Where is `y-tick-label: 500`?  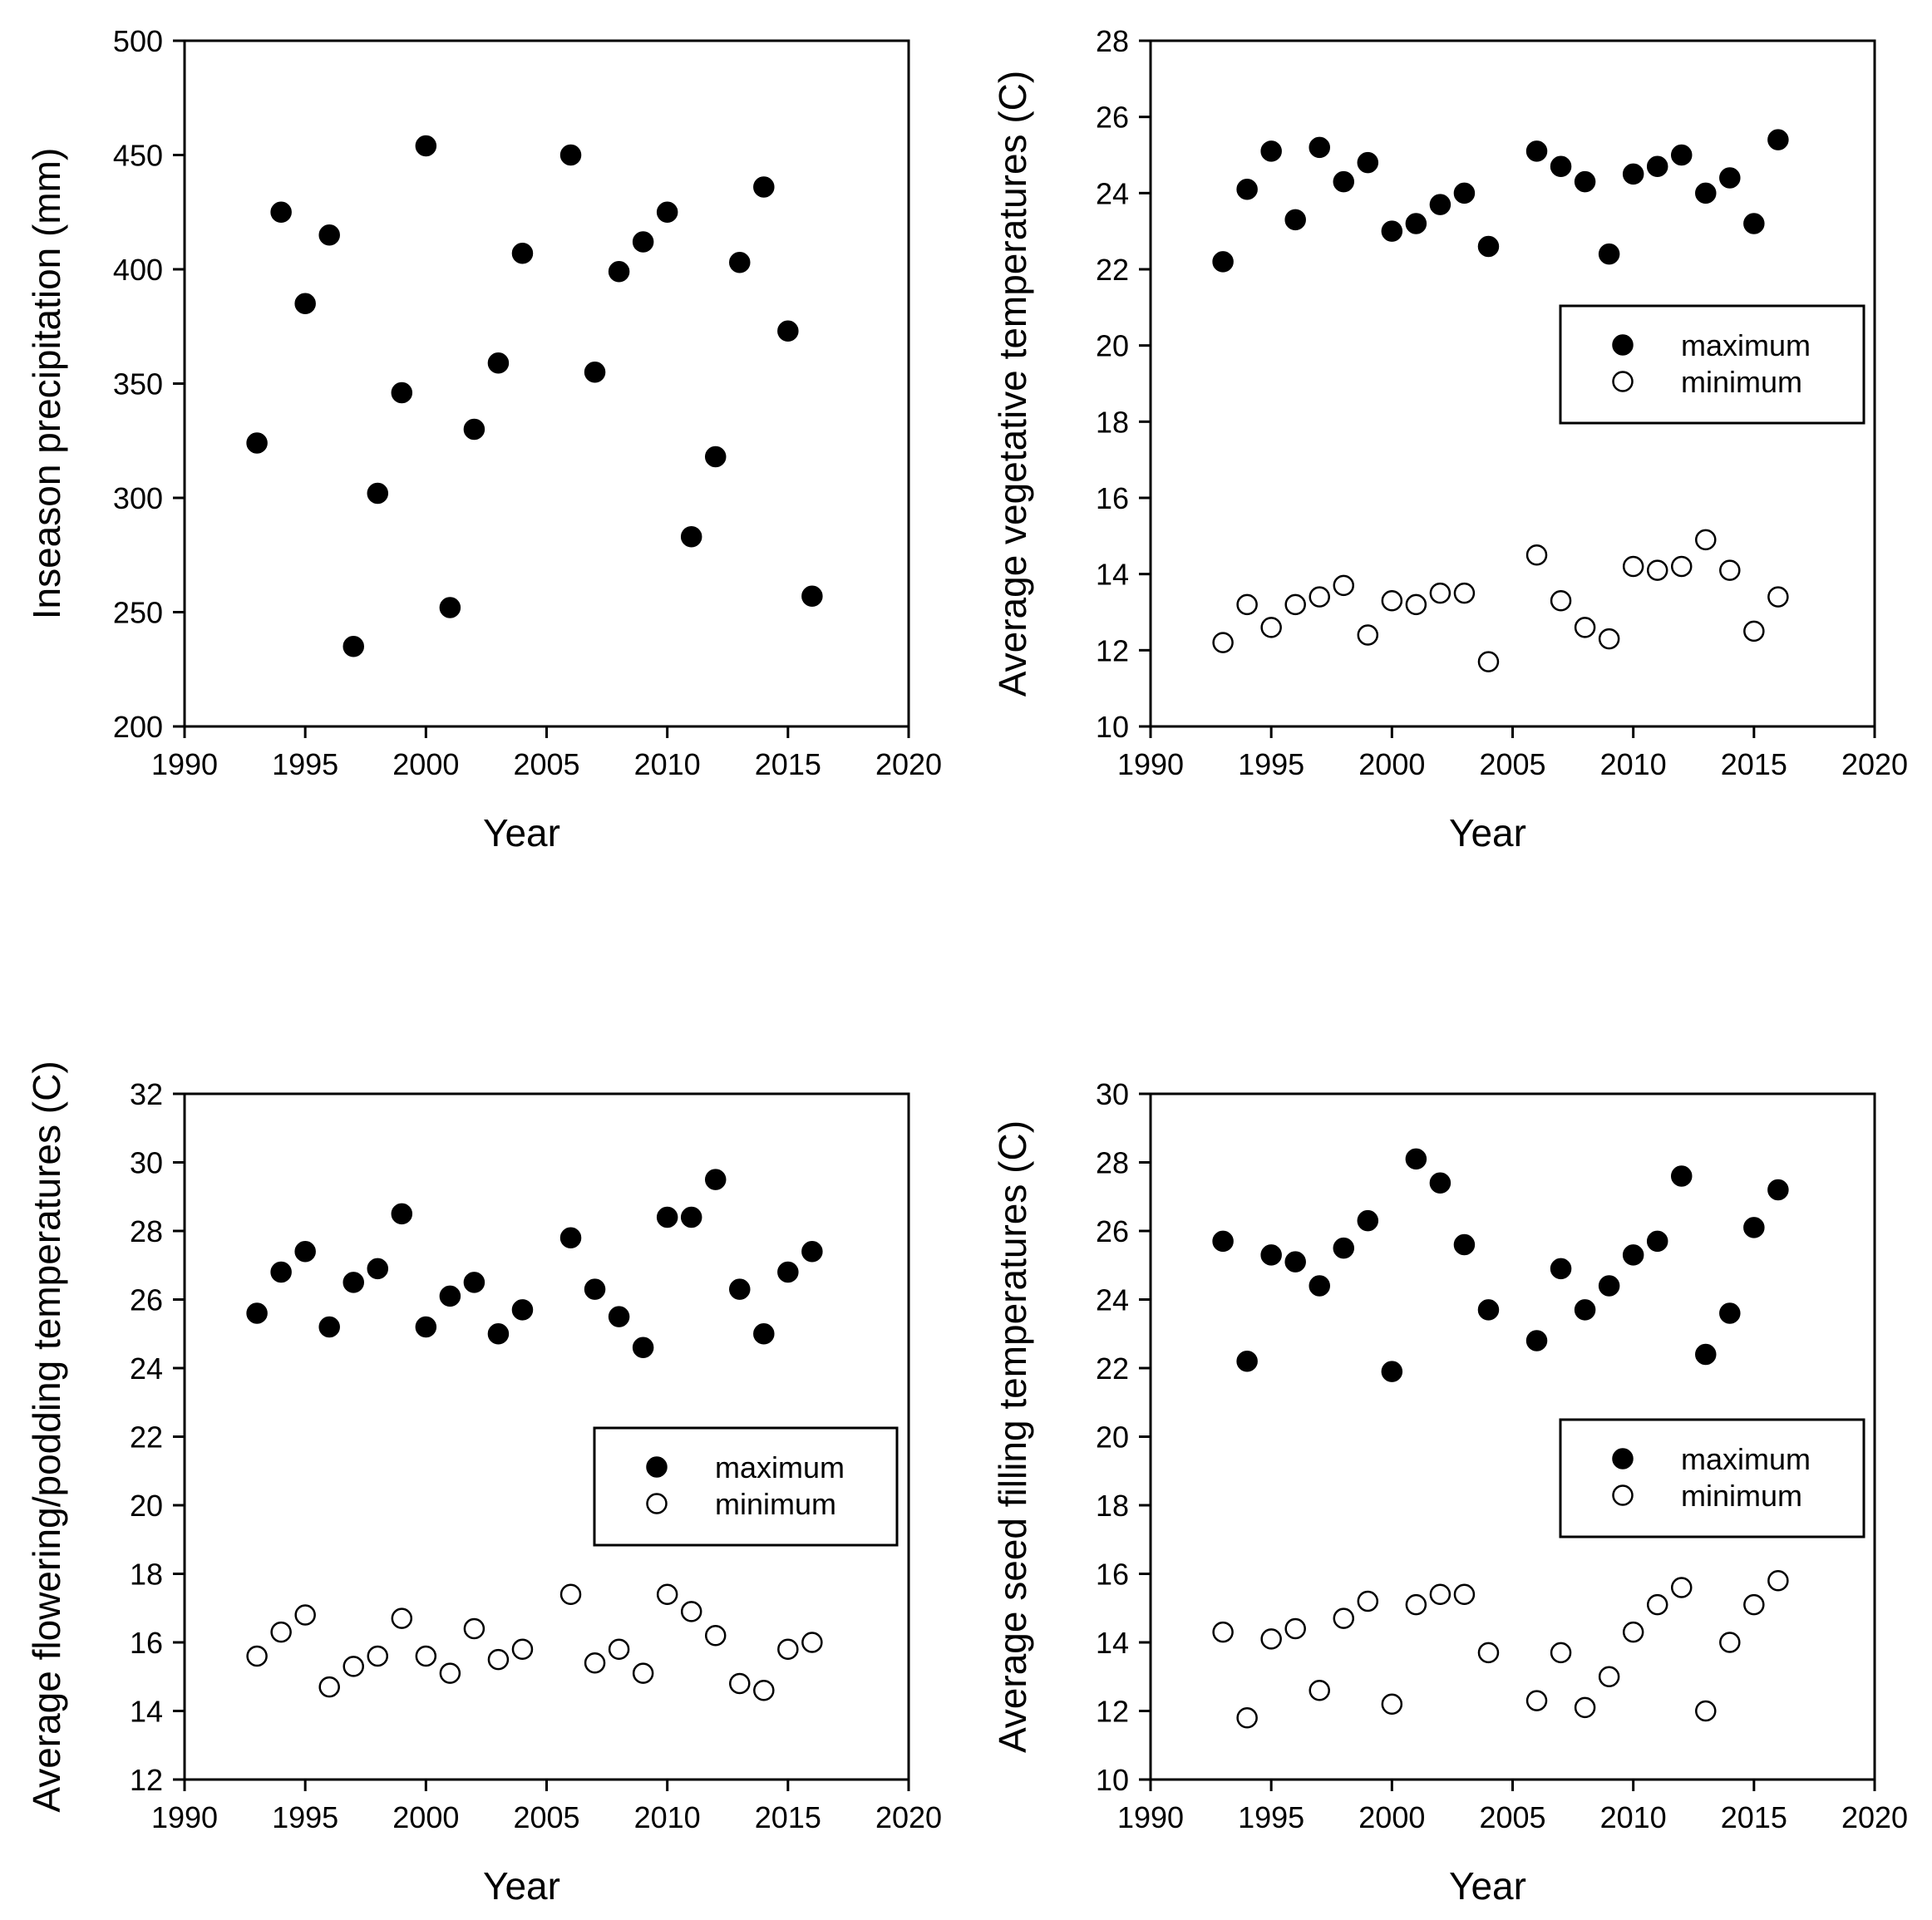 y-tick-label: 500 is located at coordinates (138, 41).